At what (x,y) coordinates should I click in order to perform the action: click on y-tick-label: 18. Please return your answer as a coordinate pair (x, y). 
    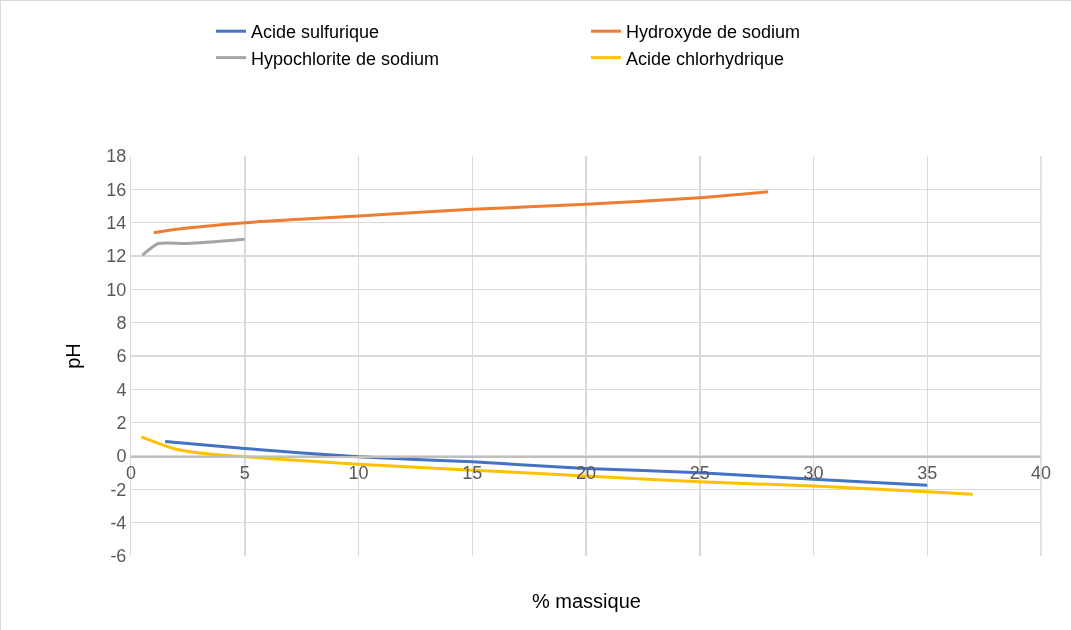
    Looking at the image, I should click on (116, 156).